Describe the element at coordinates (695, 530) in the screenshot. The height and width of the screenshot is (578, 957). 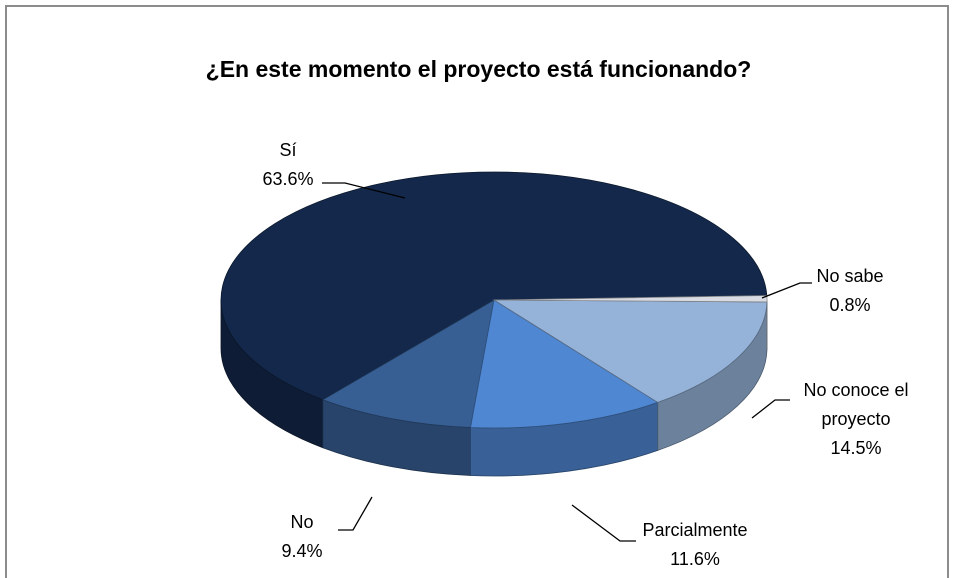
I see `category-label: Parcialmente` at that location.